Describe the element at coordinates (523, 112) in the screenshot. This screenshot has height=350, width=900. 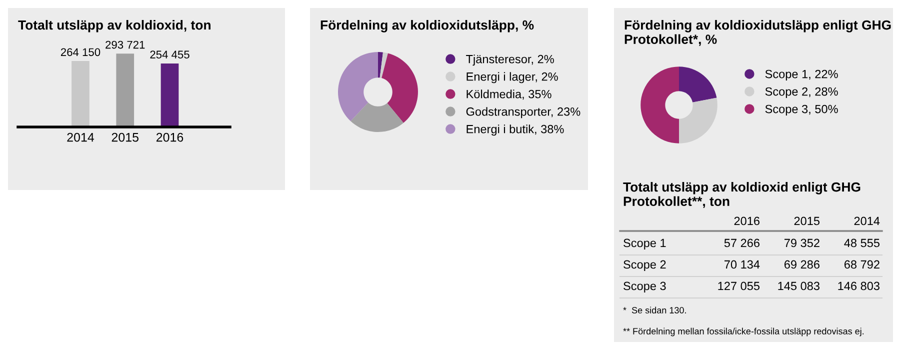
I see `legend-label: Godstransporter, 23%` at that location.